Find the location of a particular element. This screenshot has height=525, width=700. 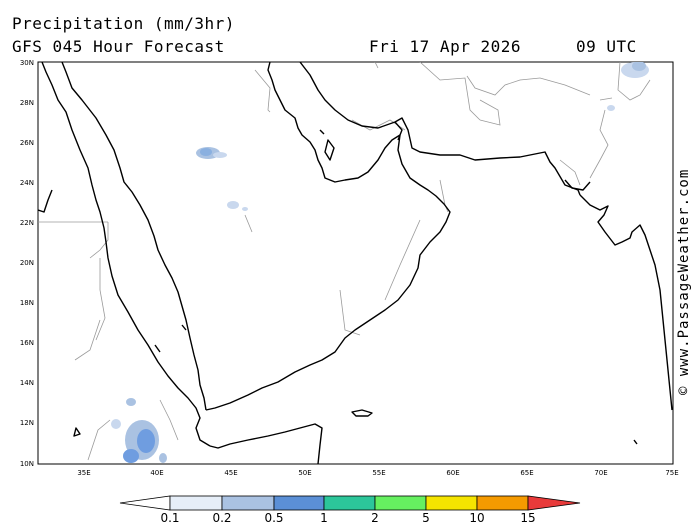

color-legend: 0.1 0.2 0.5 1 2 5 10 15 is located at coordinates (350, 510).